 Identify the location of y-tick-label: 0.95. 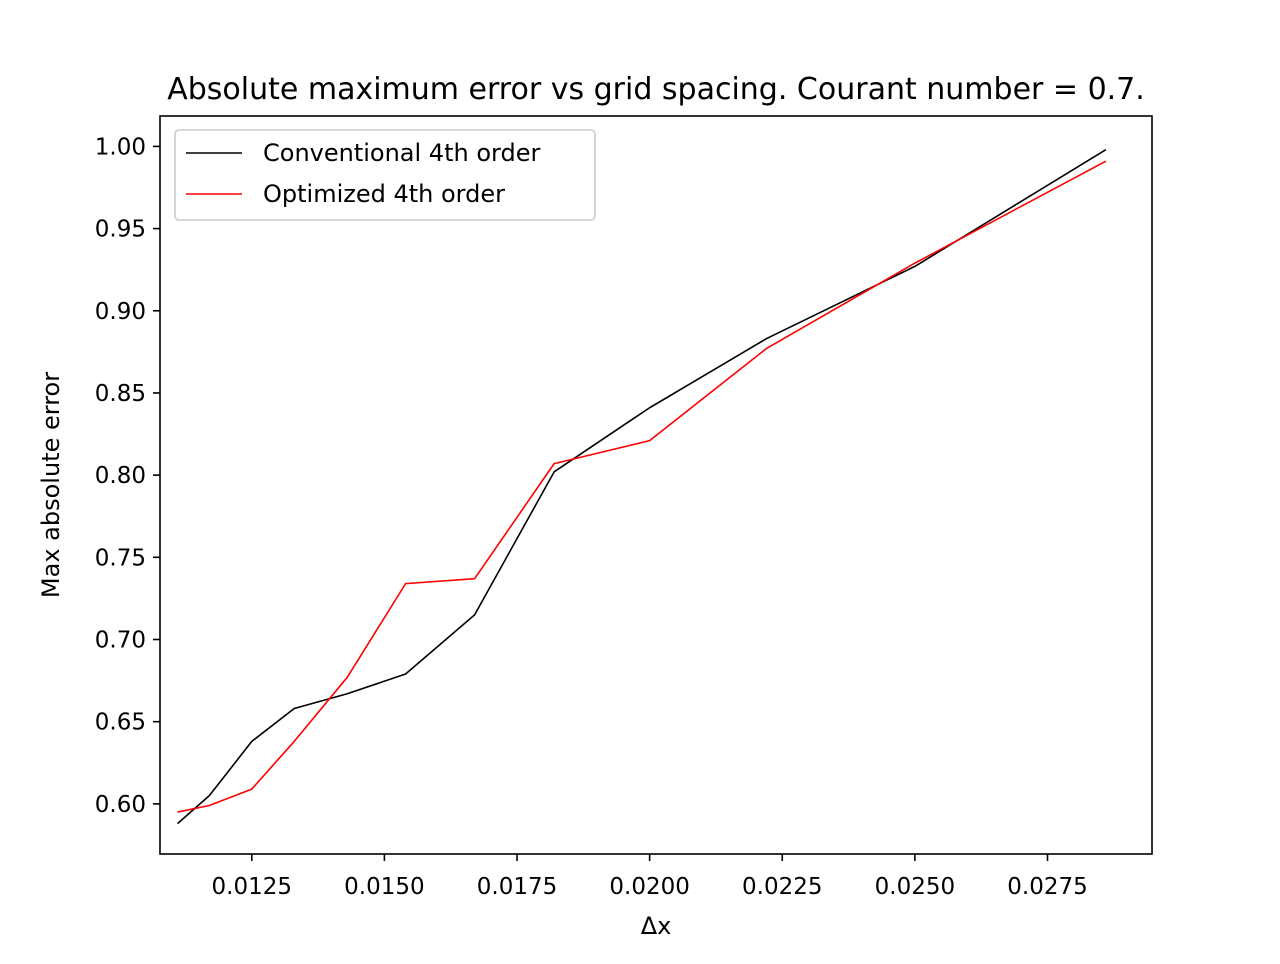
(120, 230).